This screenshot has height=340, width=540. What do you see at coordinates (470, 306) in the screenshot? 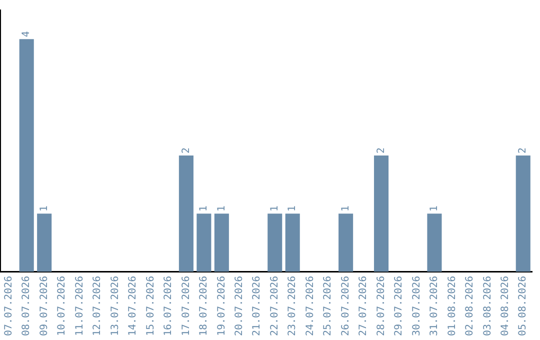
I see `x-tick-label: 02.08.2026` at bounding box center [470, 306].